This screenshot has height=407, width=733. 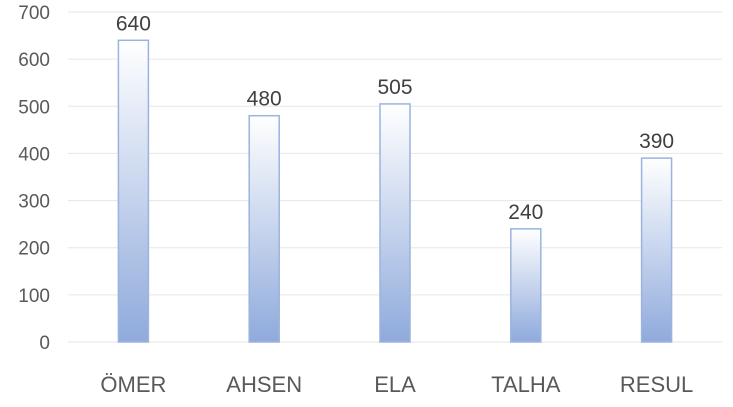 I want to click on y-tick-label: 0, so click(x=44, y=343).